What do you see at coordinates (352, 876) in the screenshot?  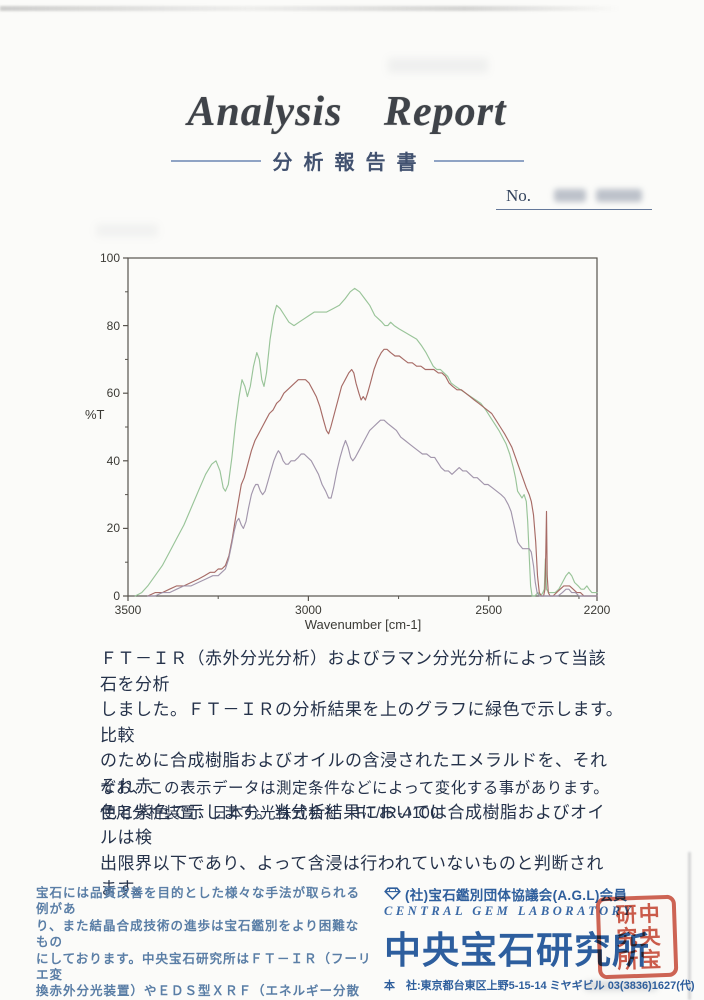 I see `text-line: 出限界以下であり、よって含浸は行われていないものと判断されます。` at bounding box center [352, 876].